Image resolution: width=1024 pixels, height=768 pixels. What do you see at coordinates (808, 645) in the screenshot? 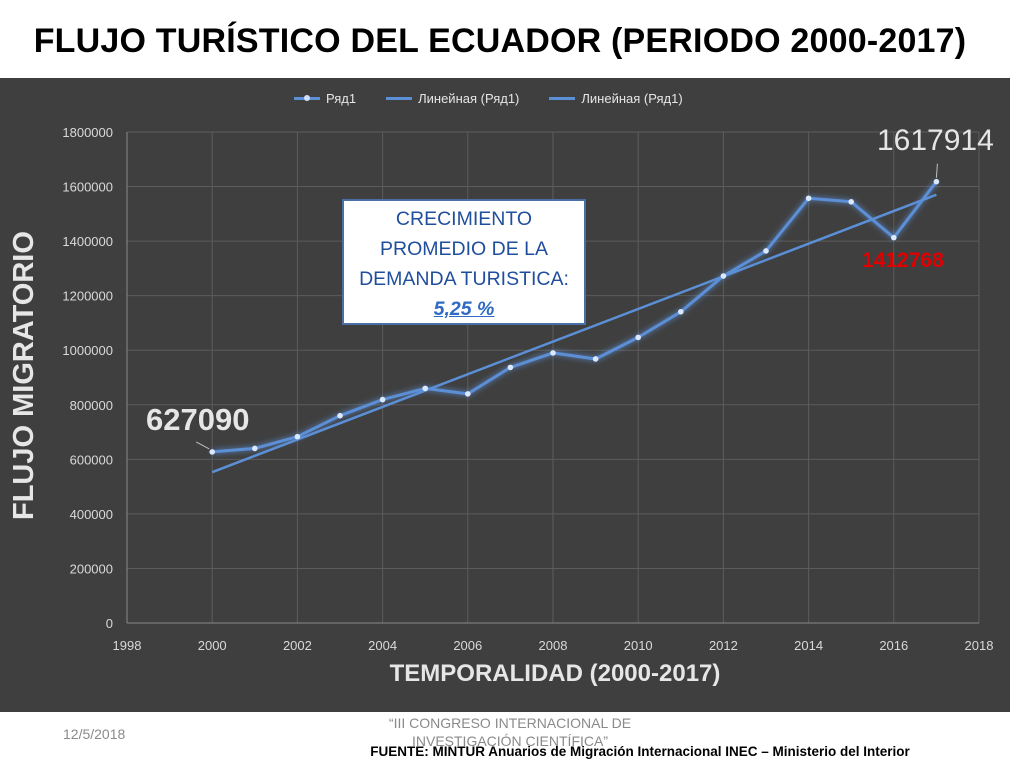
I see `x-tick-label: 2014` at bounding box center [808, 645].